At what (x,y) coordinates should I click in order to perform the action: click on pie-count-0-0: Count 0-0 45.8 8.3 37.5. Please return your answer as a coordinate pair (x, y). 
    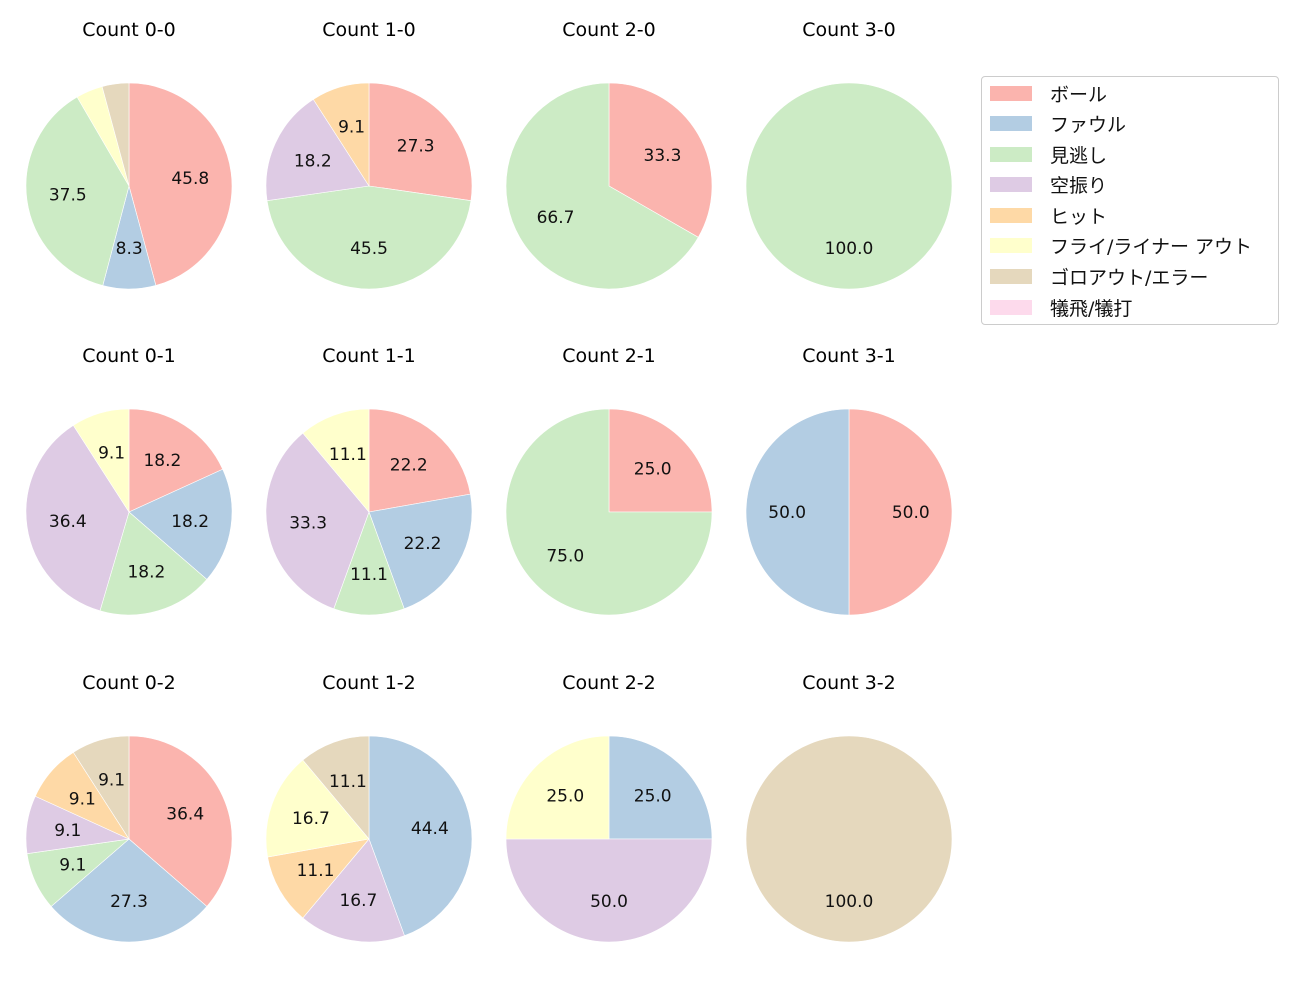
    Looking at the image, I should click on (129, 154).